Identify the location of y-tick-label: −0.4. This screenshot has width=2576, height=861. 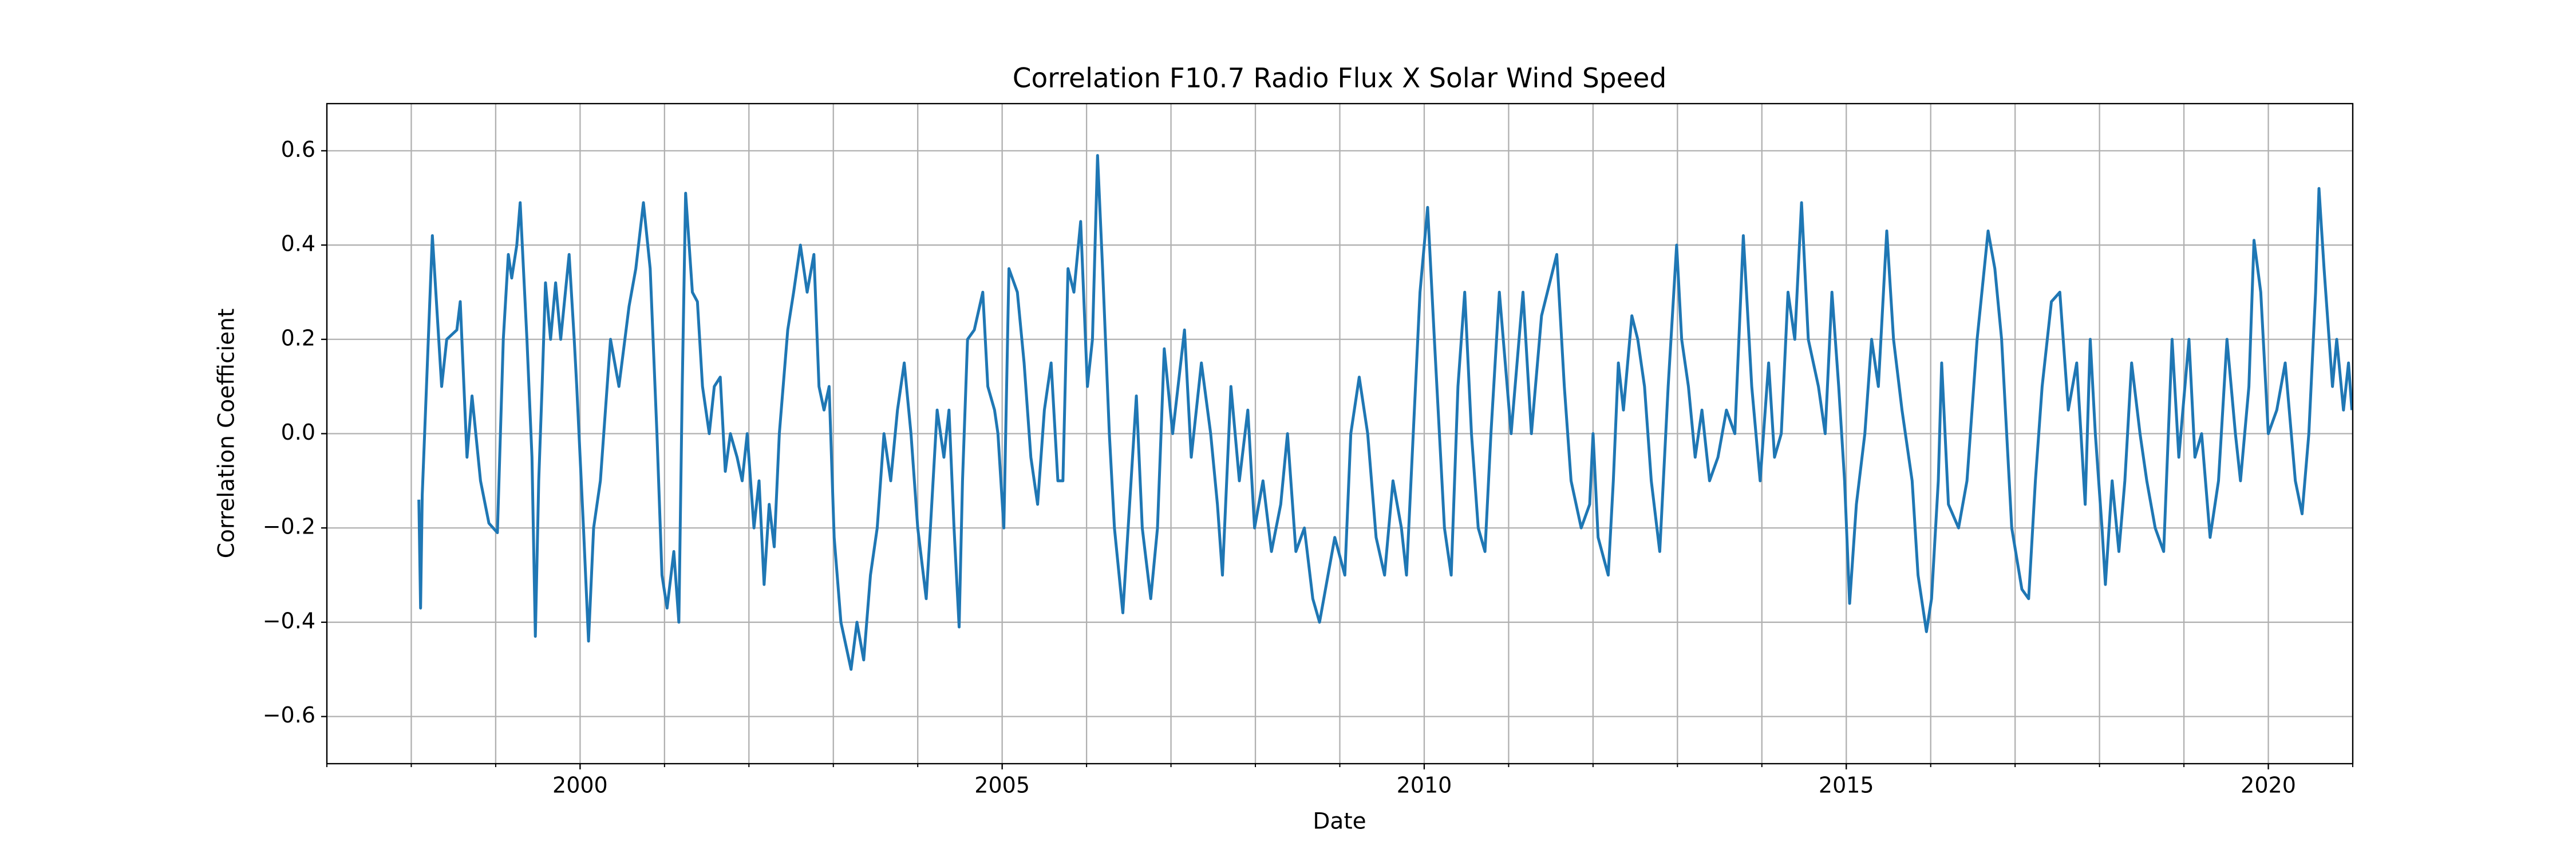
(289, 620).